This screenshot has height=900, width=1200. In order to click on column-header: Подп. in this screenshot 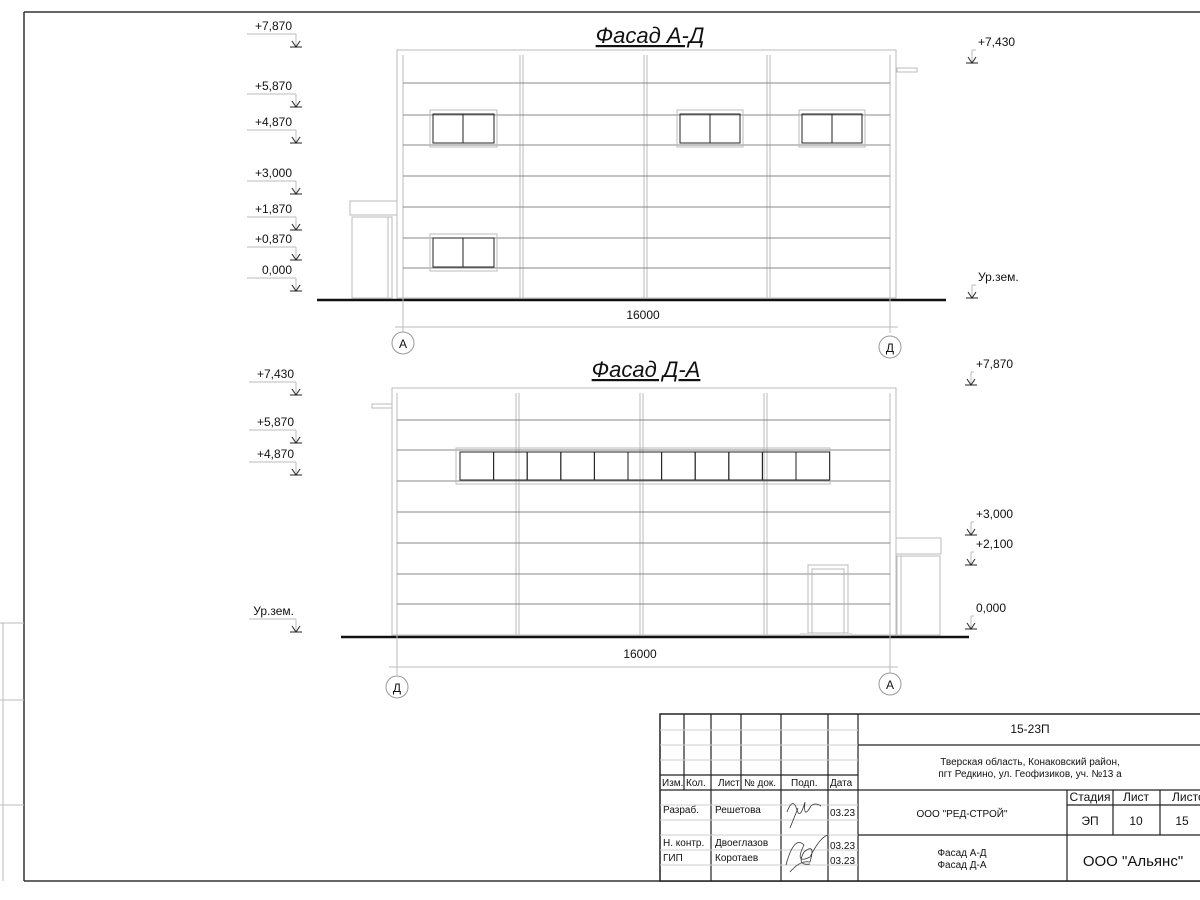, I will do `click(804, 783)`.